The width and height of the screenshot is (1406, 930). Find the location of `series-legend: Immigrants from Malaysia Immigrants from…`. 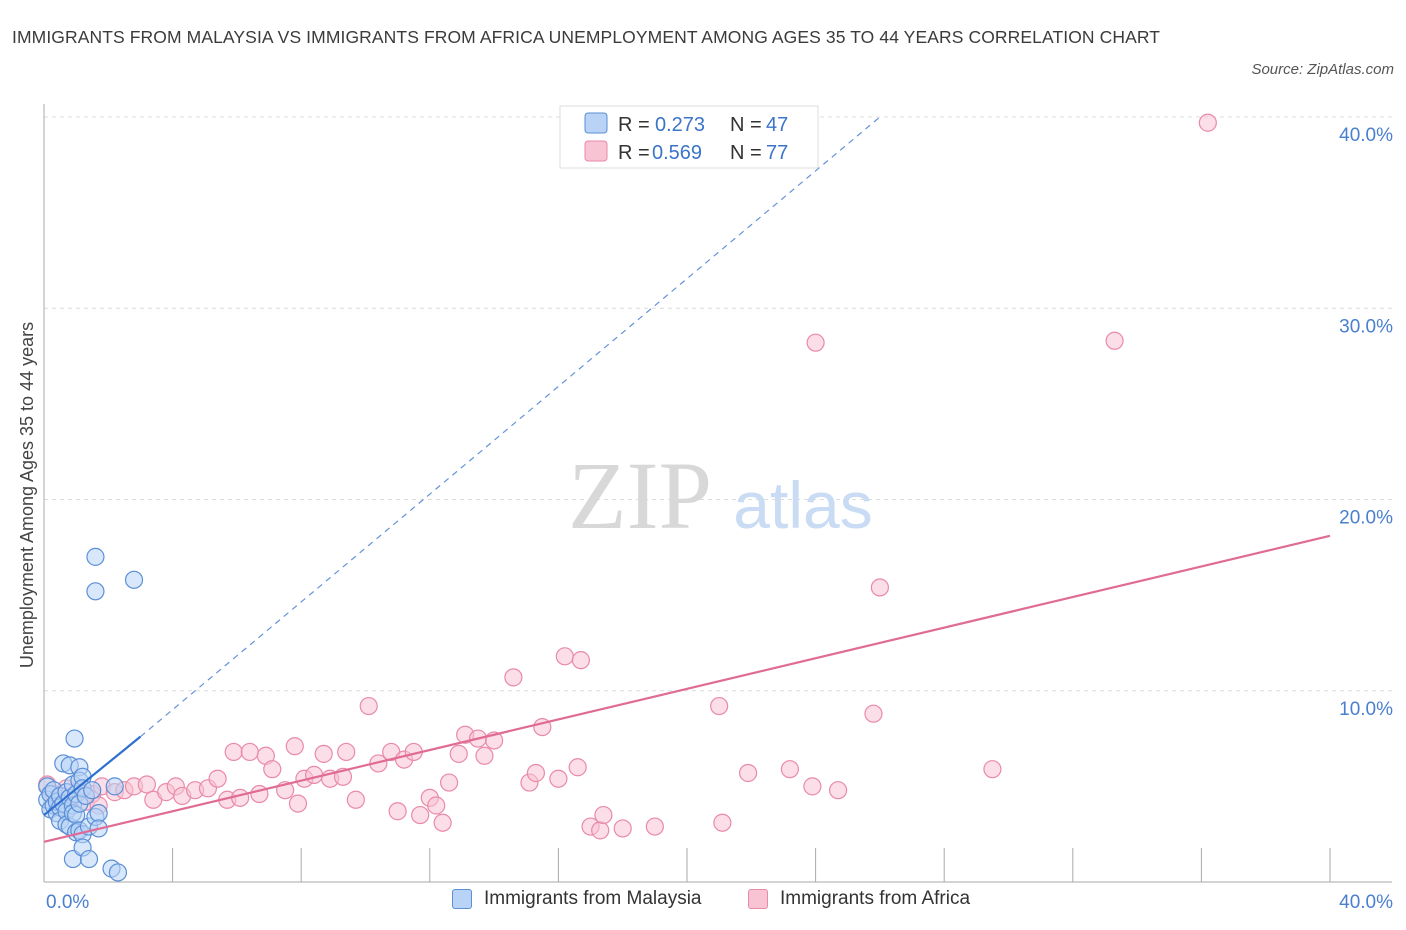

series-legend: Immigrants from Malaysia Immigrants from… is located at coordinates (703, 903).